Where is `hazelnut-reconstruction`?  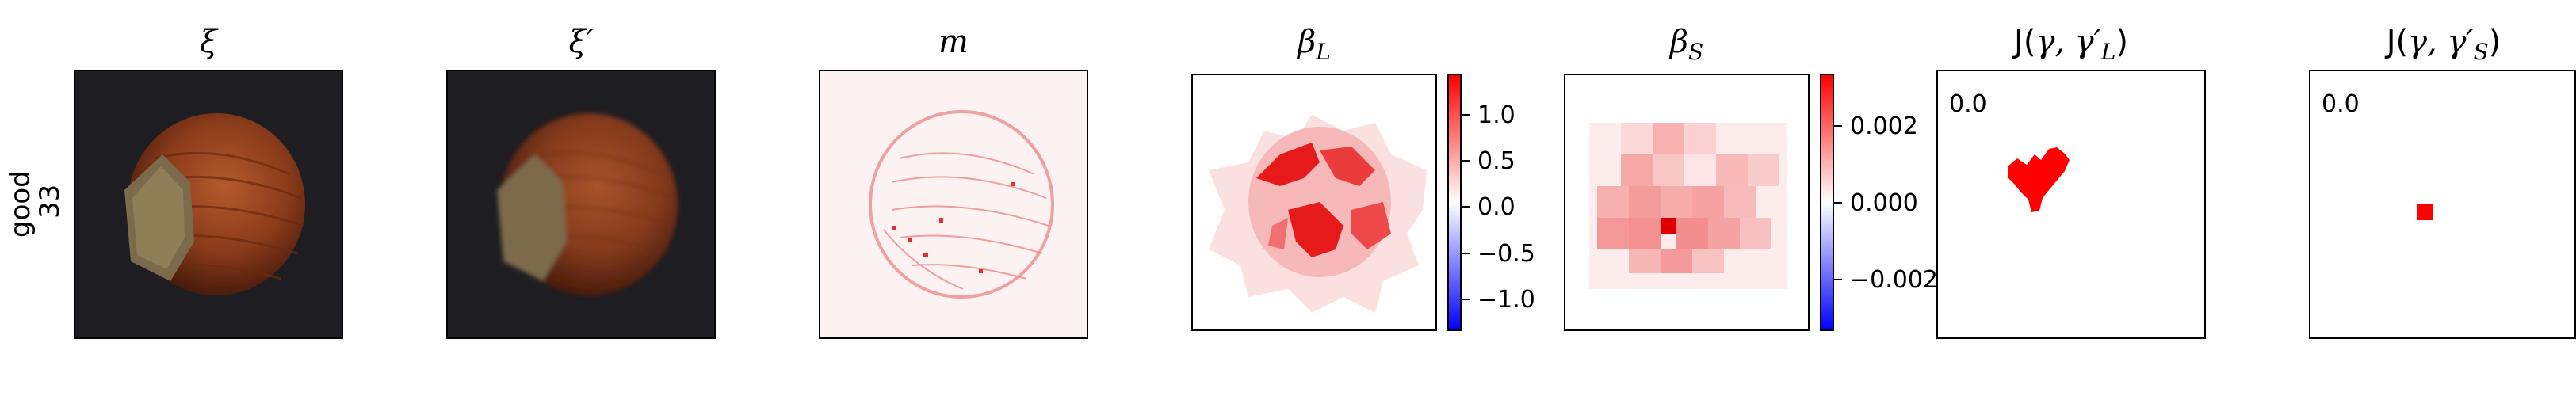
hazelnut-reconstruction is located at coordinates (587, 204).